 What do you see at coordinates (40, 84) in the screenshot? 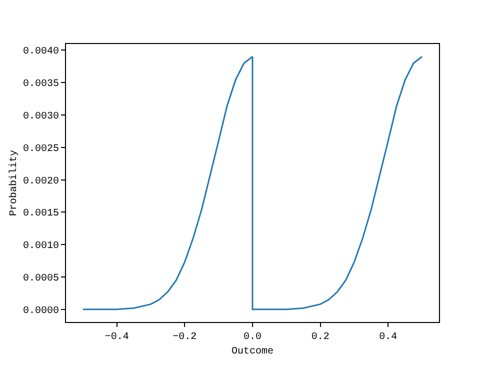
I see `y-tick-label: 0.0035` at bounding box center [40, 84].